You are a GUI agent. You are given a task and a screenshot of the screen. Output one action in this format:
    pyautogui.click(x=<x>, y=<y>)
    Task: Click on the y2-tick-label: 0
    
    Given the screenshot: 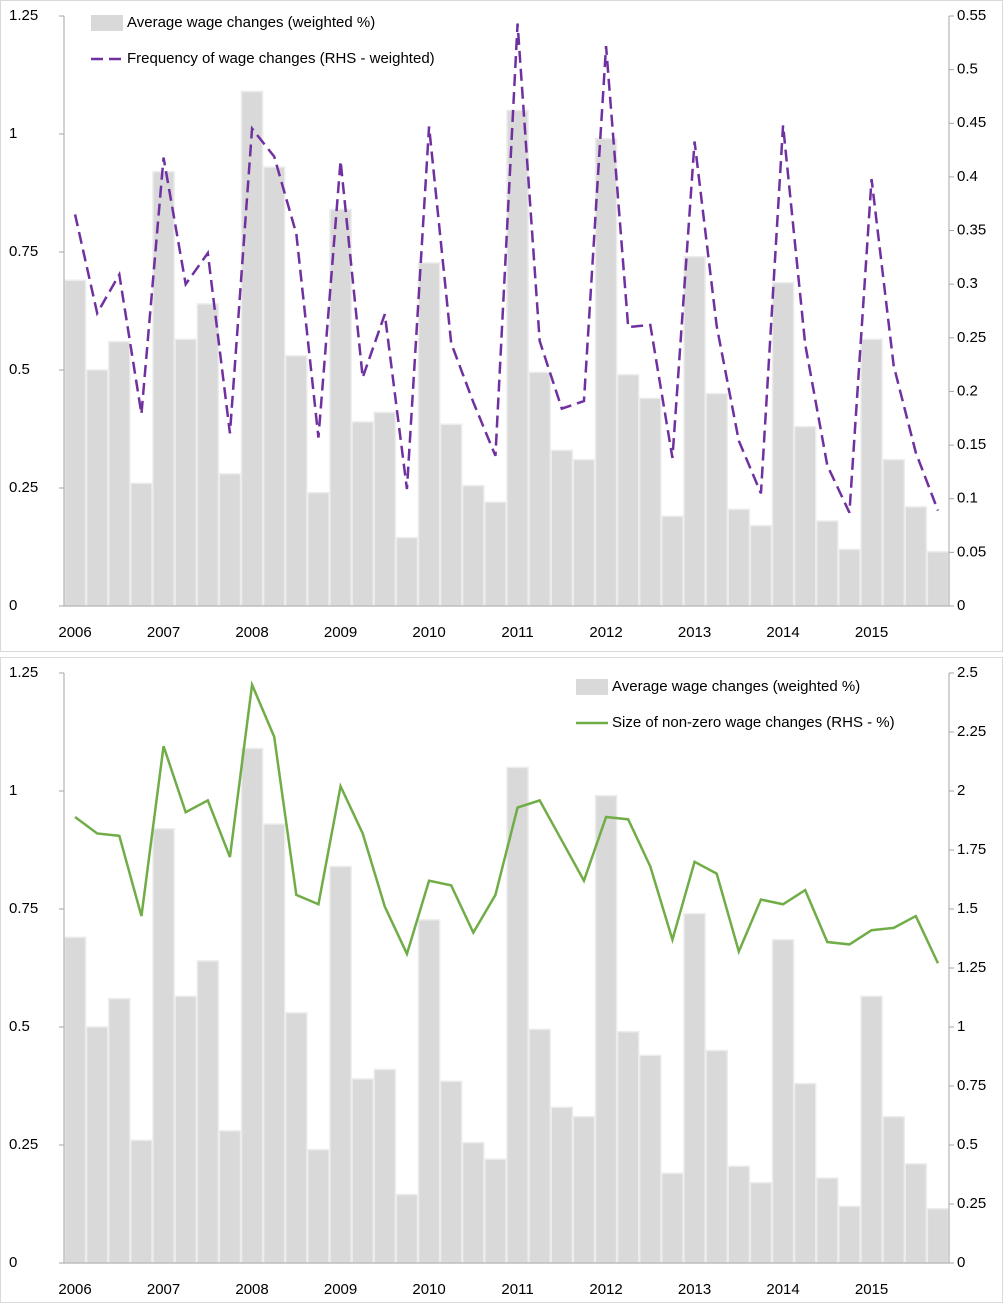 What is the action you would take?
    pyautogui.click(x=961, y=1262)
    